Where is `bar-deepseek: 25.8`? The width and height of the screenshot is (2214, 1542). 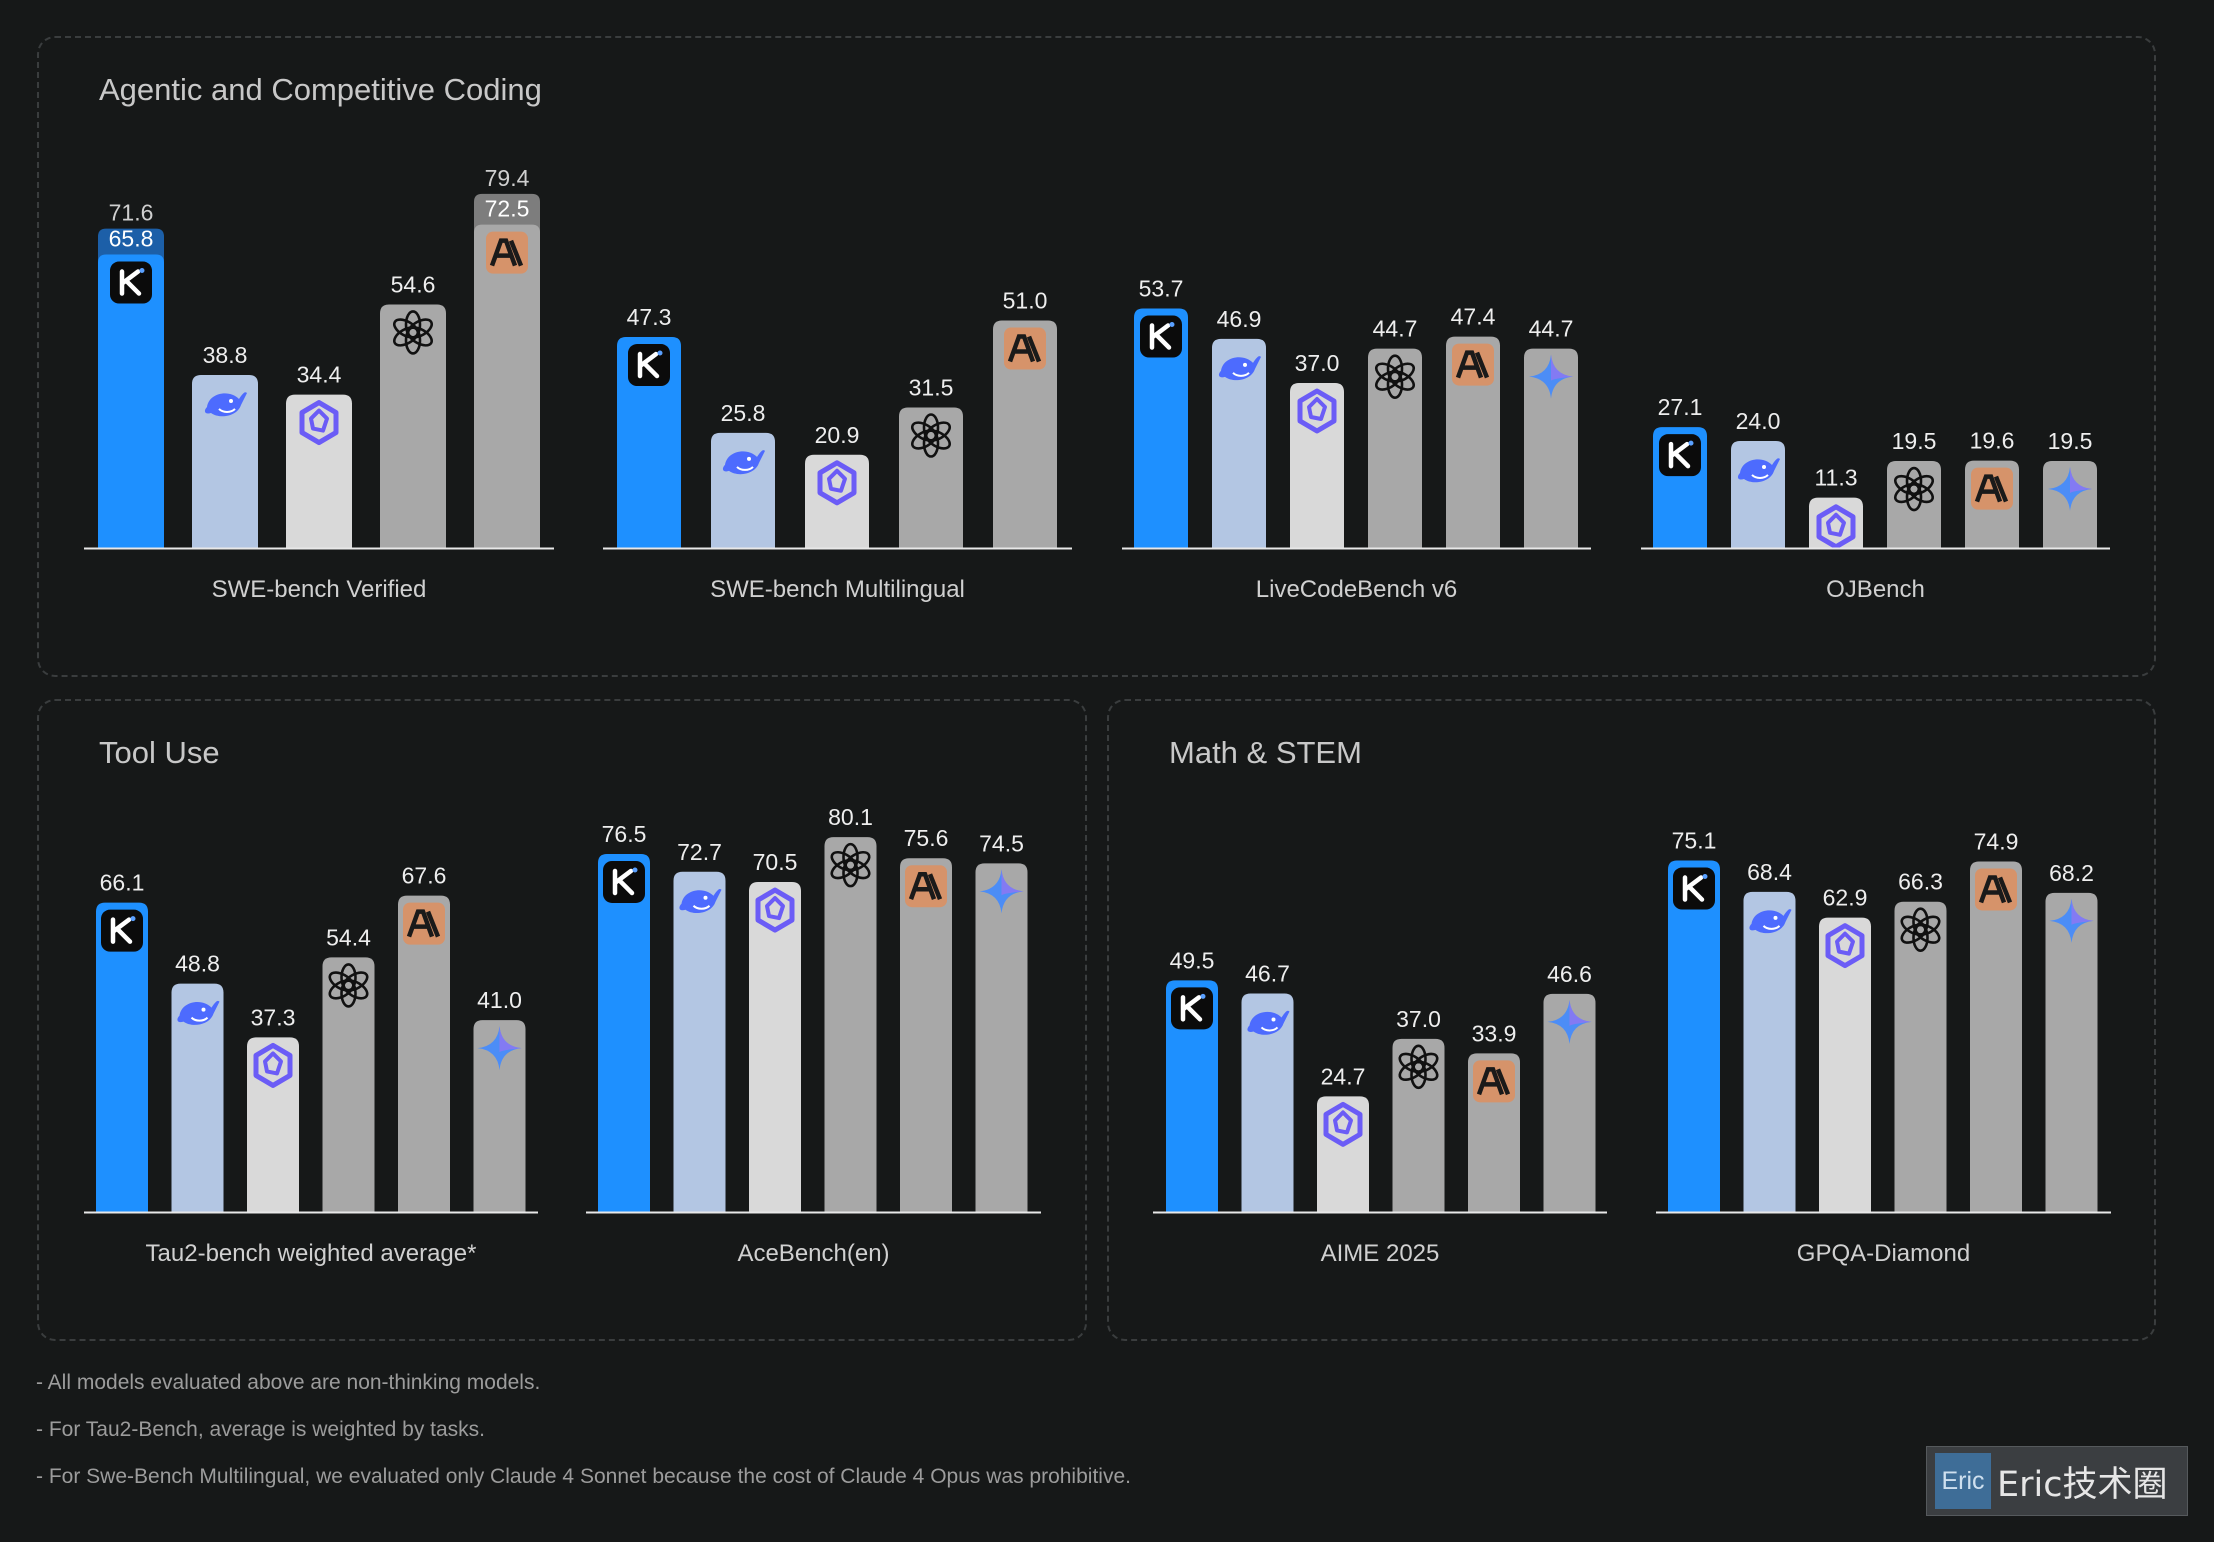 bar-deepseek: 25.8 is located at coordinates (743, 474).